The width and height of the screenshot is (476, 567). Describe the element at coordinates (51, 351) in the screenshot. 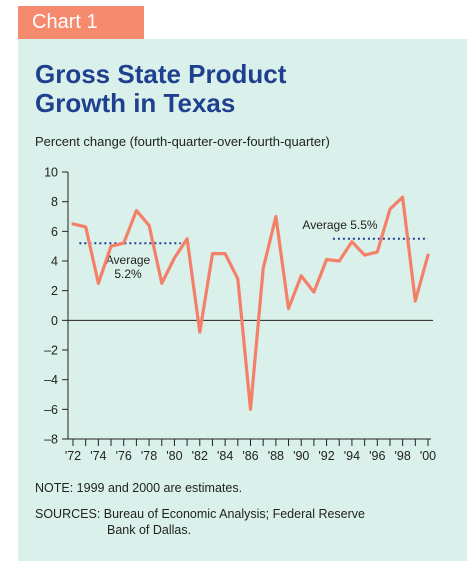

I see `y-tick-label: –2` at that location.